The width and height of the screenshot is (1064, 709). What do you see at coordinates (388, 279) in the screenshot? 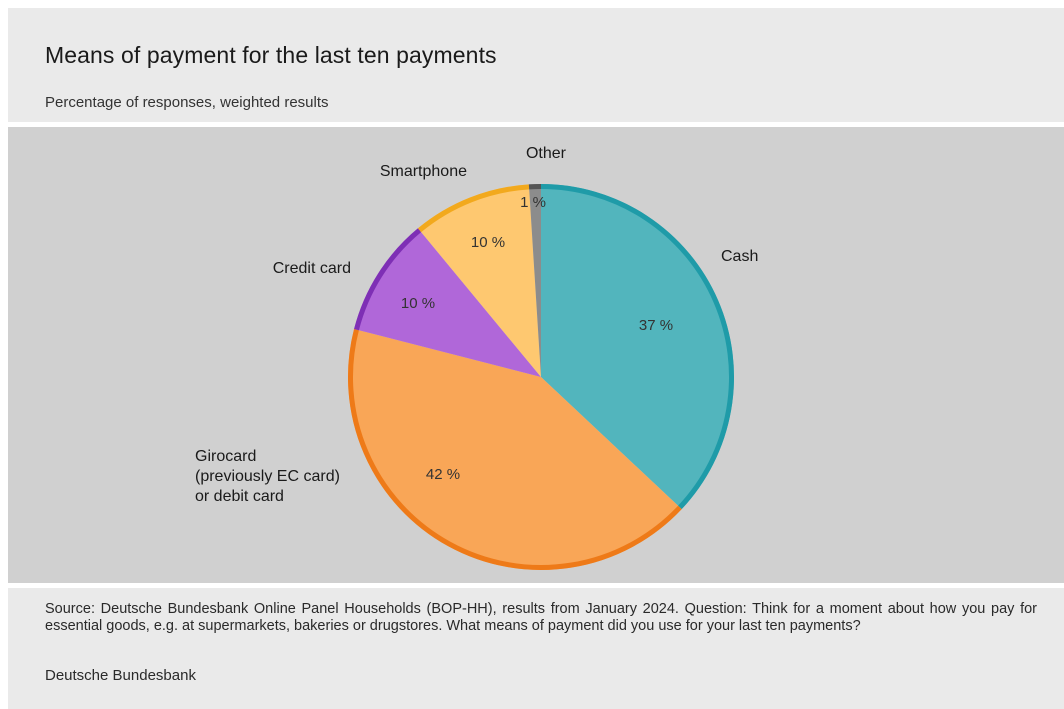
I see `pie-slice-border-credit` at bounding box center [388, 279].